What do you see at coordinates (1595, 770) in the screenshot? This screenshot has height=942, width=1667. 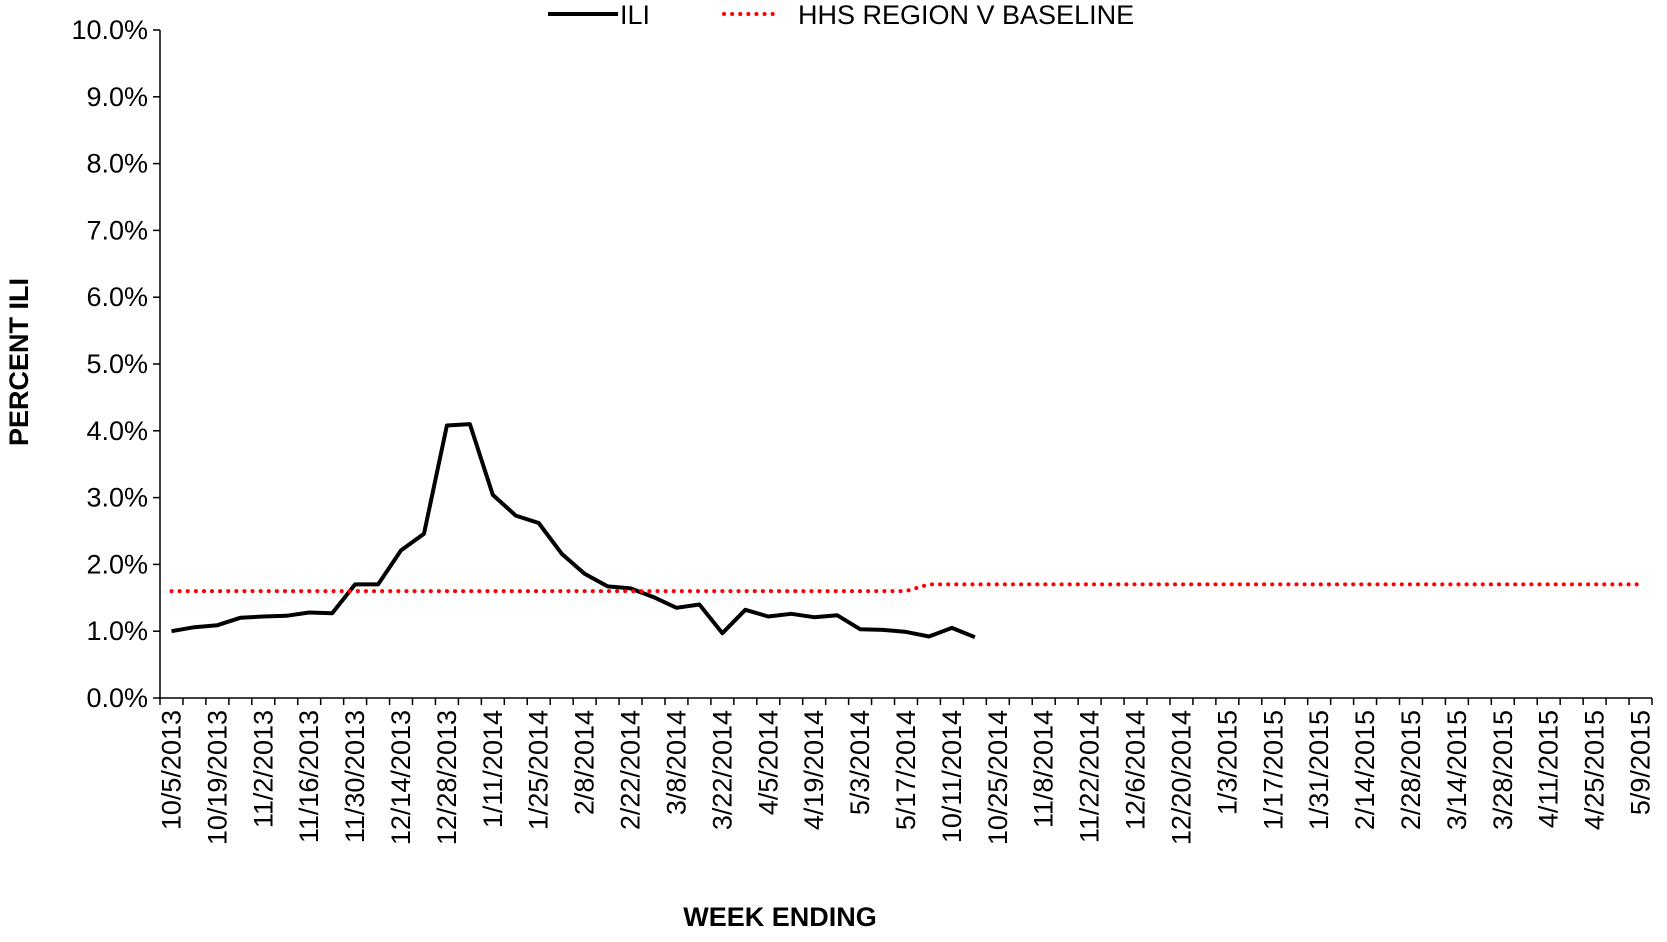 I see `x-tick-label: 4/25/2015` at bounding box center [1595, 770].